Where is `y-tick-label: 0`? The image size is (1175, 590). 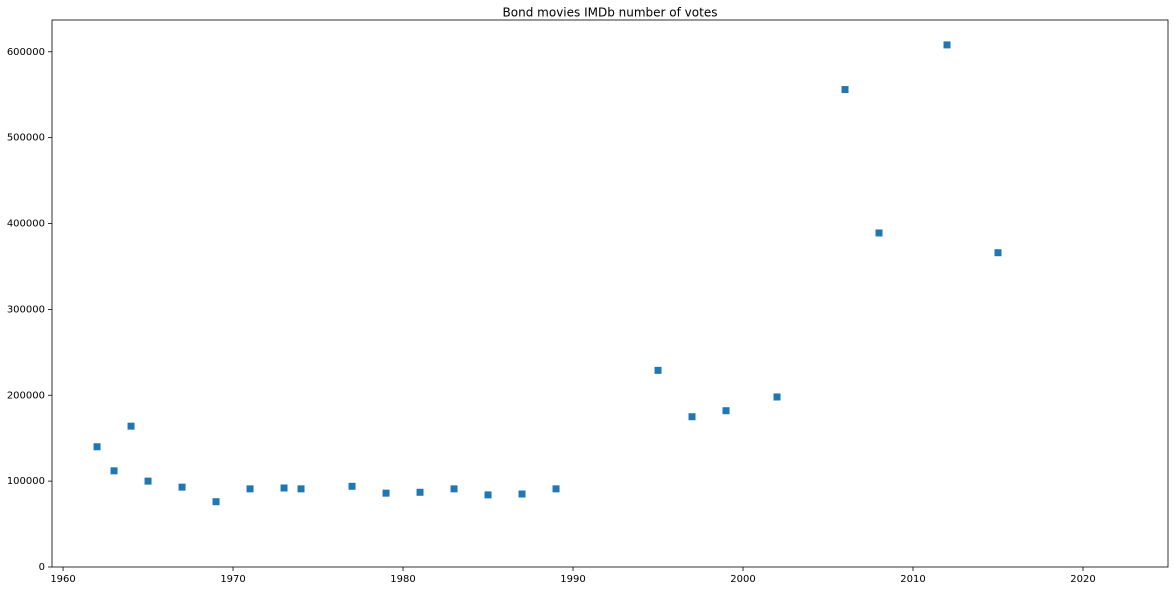
y-tick-label: 0 is located at coordinates (42, 567).